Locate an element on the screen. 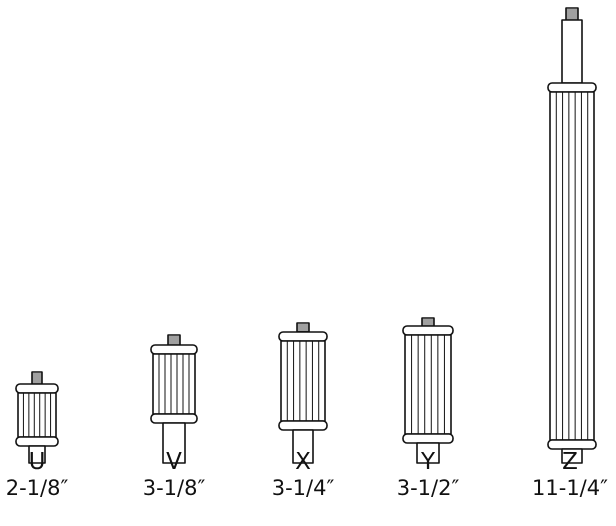 The height and width of the screenshot is (526, 616). bottom-post-x is located at coordinates (303, 446).